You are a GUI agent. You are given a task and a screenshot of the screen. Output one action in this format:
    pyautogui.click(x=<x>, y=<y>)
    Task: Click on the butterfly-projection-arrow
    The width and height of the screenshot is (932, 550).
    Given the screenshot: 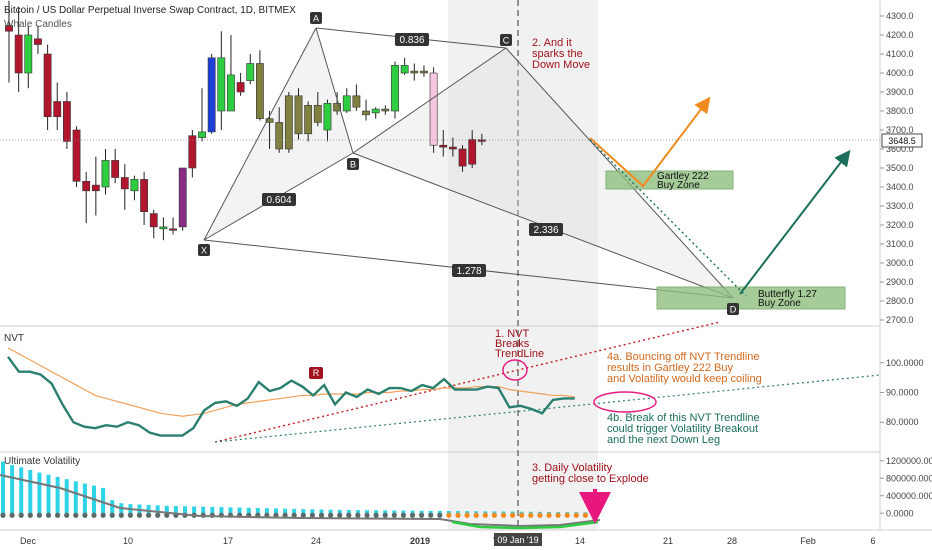 What is the action you would take?
    pyautogui.click(x=795, y=222)
    